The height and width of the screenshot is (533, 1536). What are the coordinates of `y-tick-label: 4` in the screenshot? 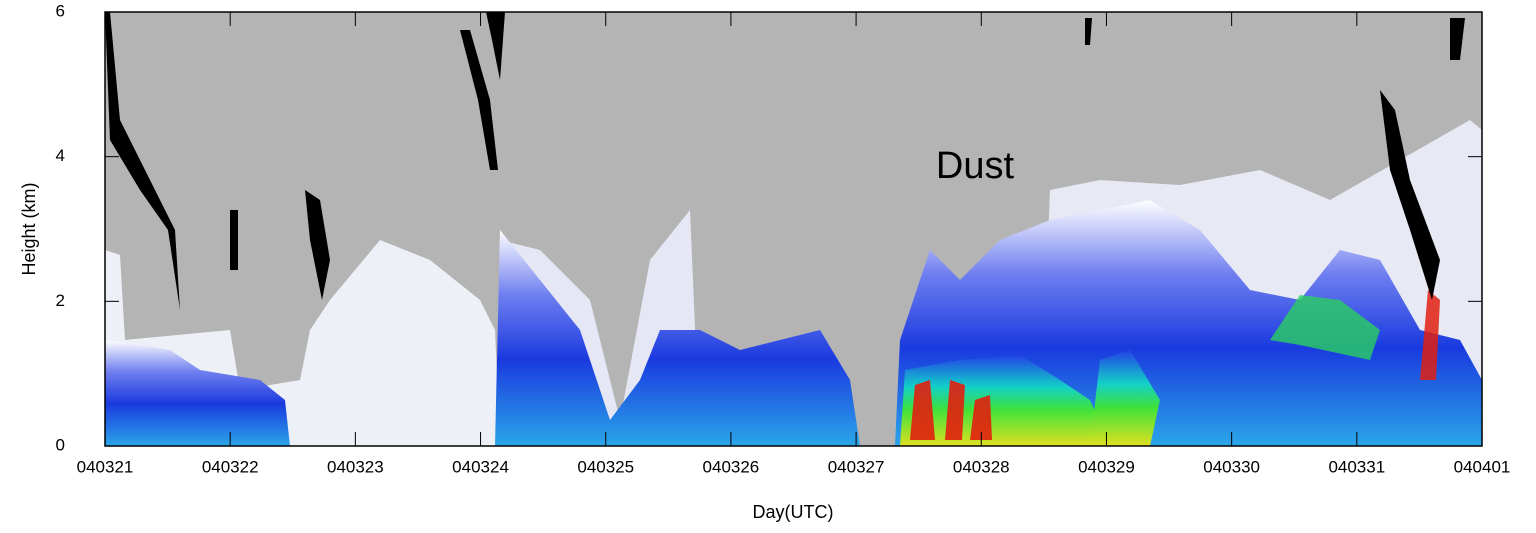 It's located at (60, 155).